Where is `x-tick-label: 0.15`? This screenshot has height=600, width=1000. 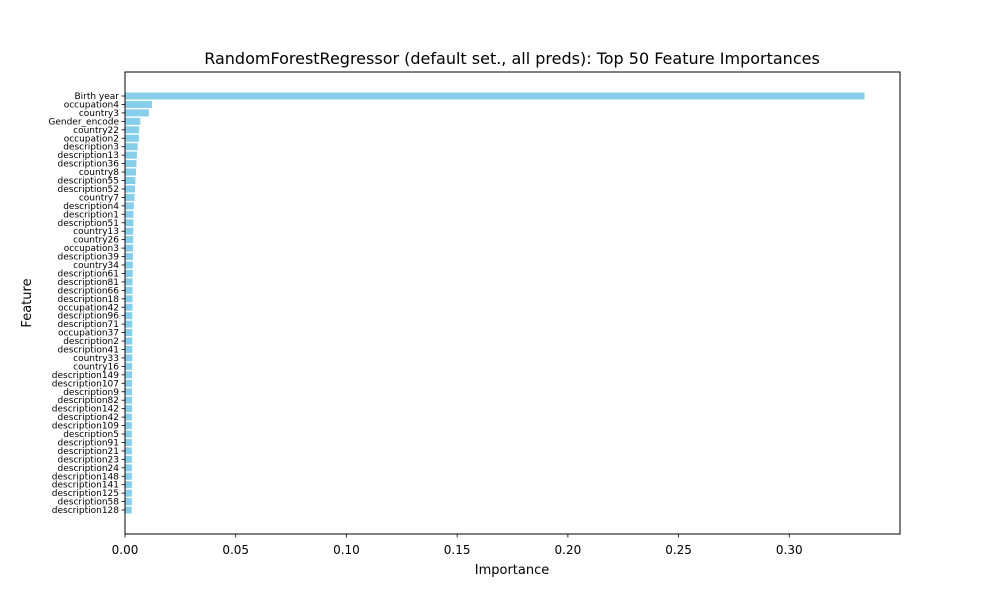
x-tick-label: 0.15 is located at coordinates (457, 550).